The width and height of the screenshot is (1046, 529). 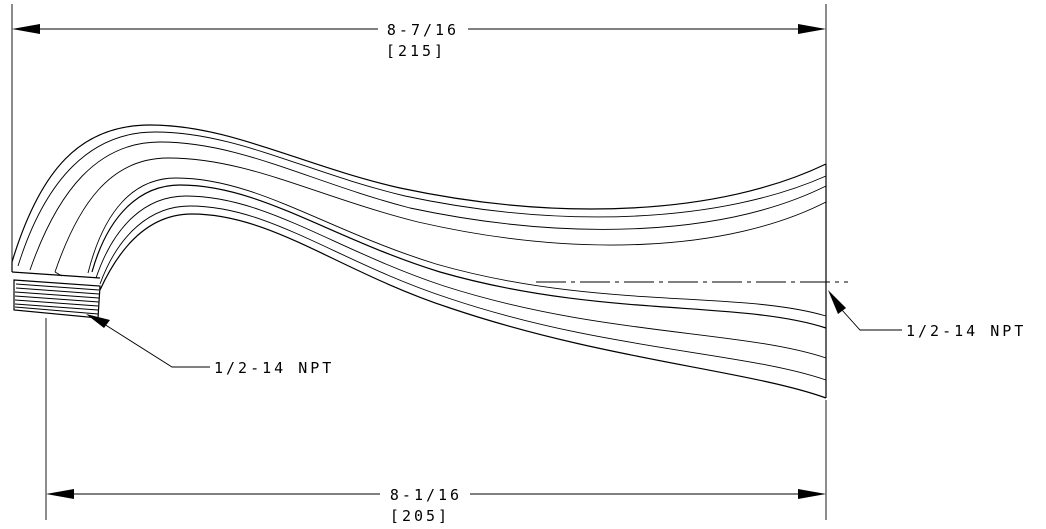 What do you see at coordinates (420, 516) in the screenshot?
I see `projection-metric: [205]` at bounding box center [420, 516].